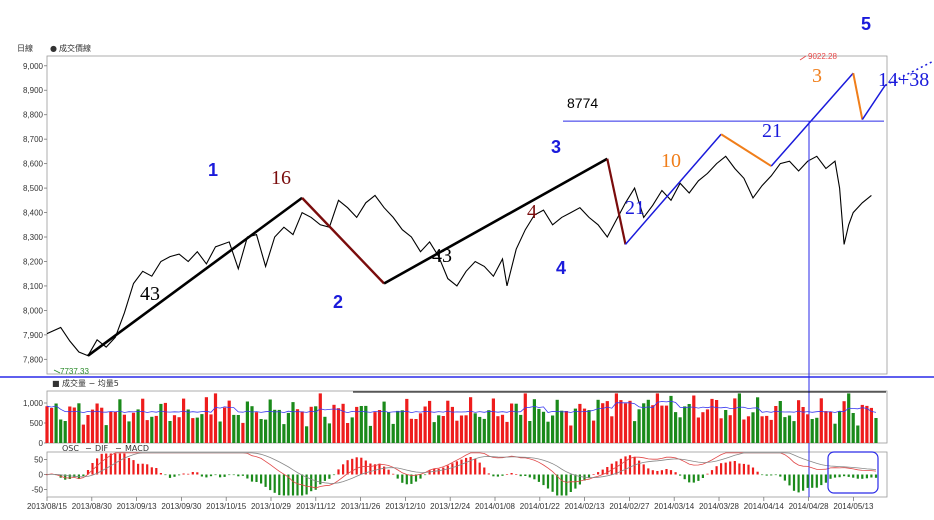 Image resolution: width=934 pixels, height=520 pixels. I want to click on volume-bars, so click(461, 418).